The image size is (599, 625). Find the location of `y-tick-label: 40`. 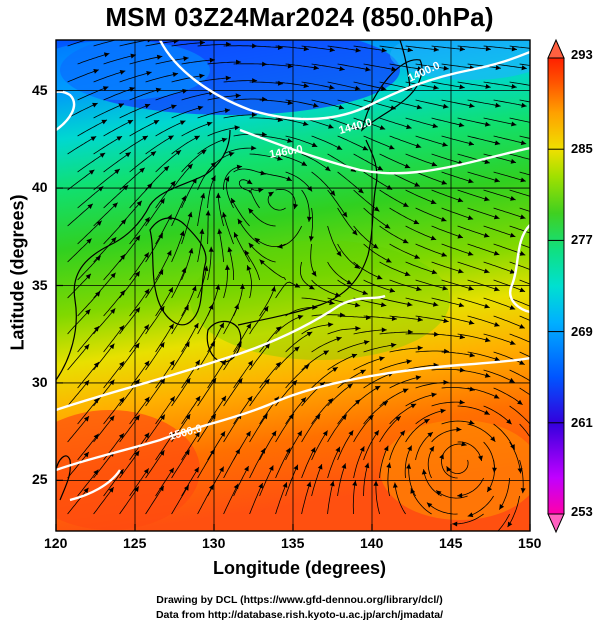

y-tick-label: 40 is located at coordinates (40, 187).